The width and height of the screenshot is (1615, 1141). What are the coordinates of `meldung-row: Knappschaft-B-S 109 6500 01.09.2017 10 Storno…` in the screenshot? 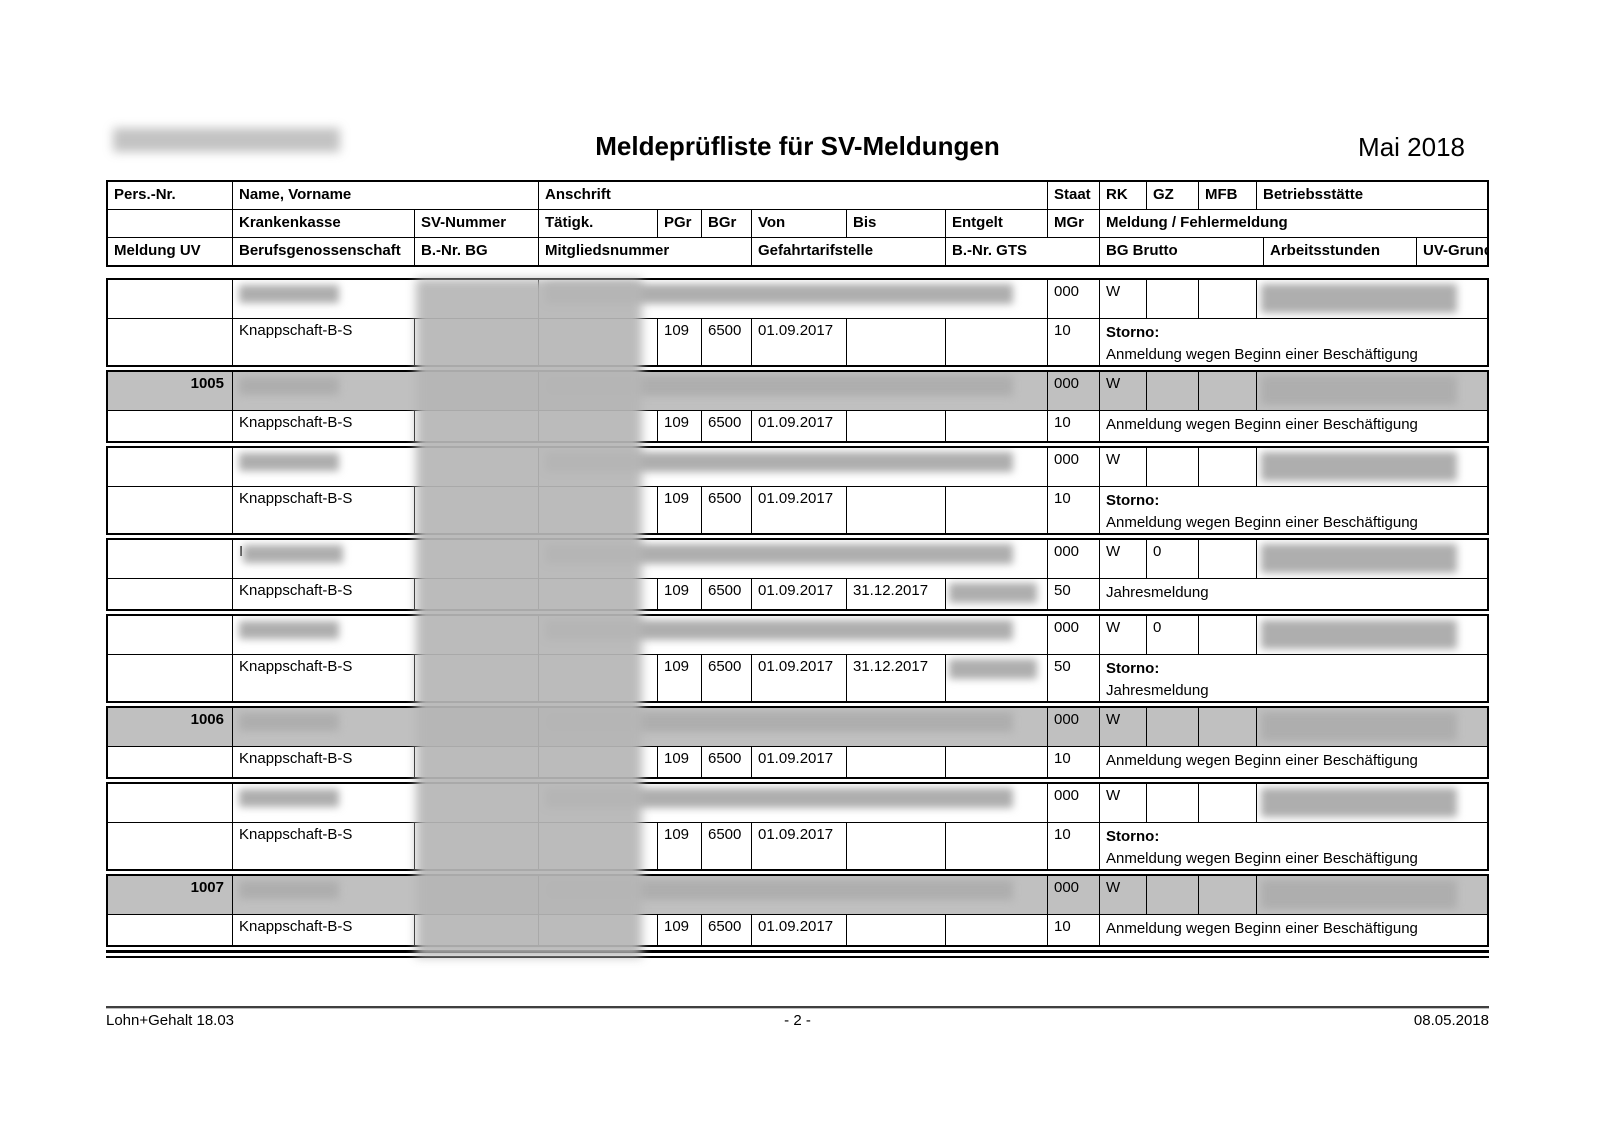 It's located at (797, 509).